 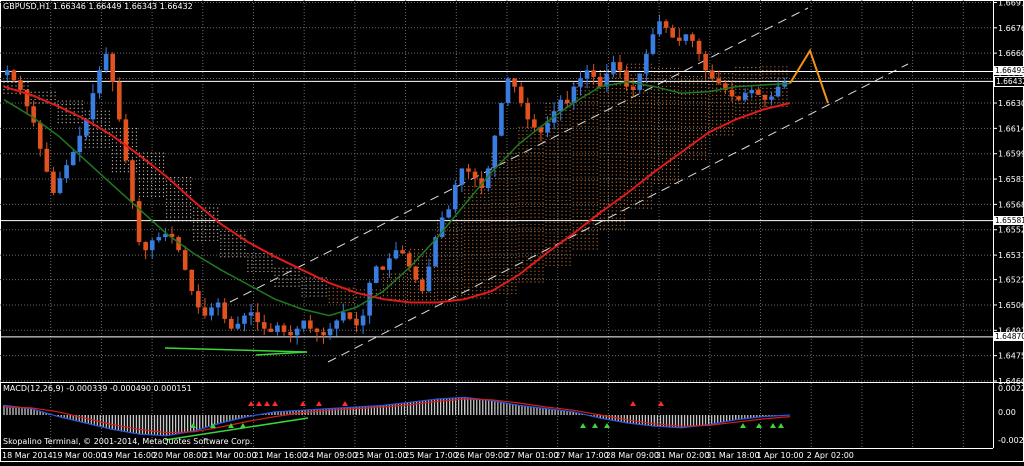 What do you see at coordinates (809, 76) in the screenshot?
I see `projection-zigzag` at bounding box center [809, 76].